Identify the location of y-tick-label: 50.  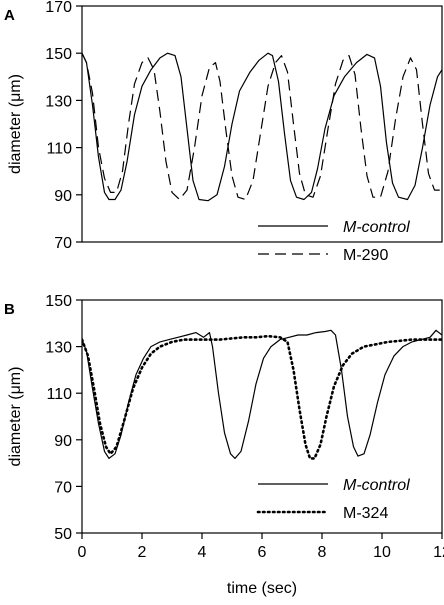
(63, 534).